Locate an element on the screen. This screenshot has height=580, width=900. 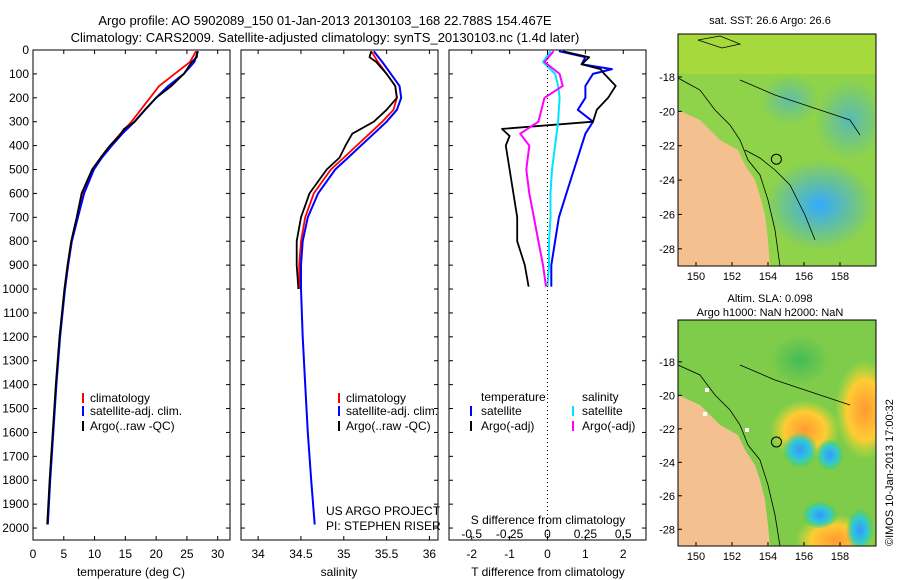
depth-tick-label: 1300 is located at coordinates (15, 361).